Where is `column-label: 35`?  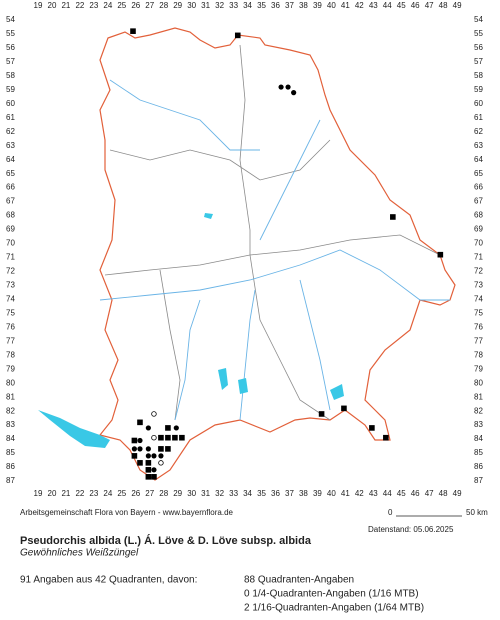
column-label: 35 is located at coordinates (261, 5).